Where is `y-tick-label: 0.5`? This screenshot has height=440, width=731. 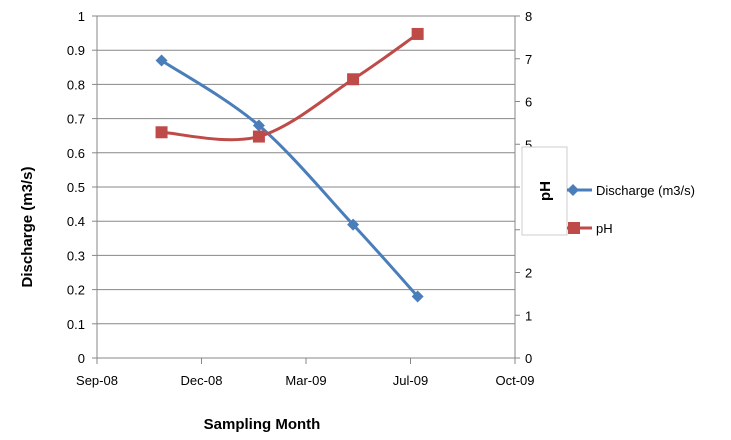
y-tick-label: 0.5 is located at coordinates (76, 187).